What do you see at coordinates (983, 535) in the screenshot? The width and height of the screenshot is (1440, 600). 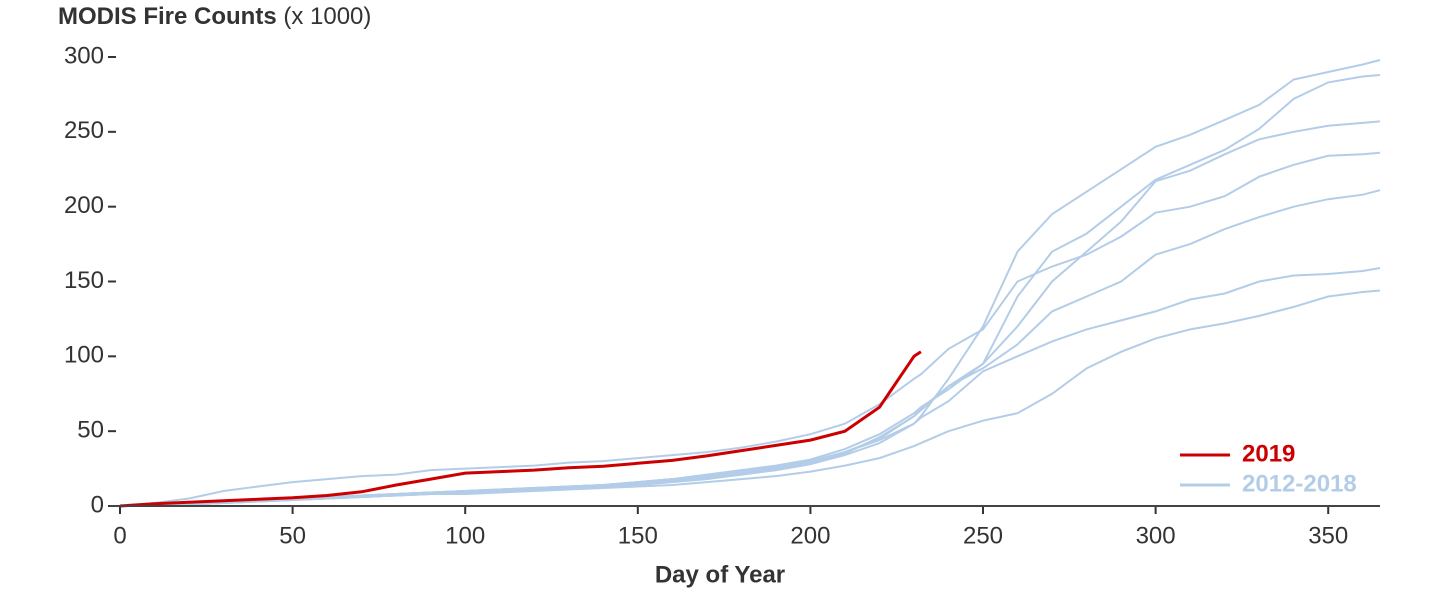 I see `x-tick-label: 250` at bounding box center [983, 535].